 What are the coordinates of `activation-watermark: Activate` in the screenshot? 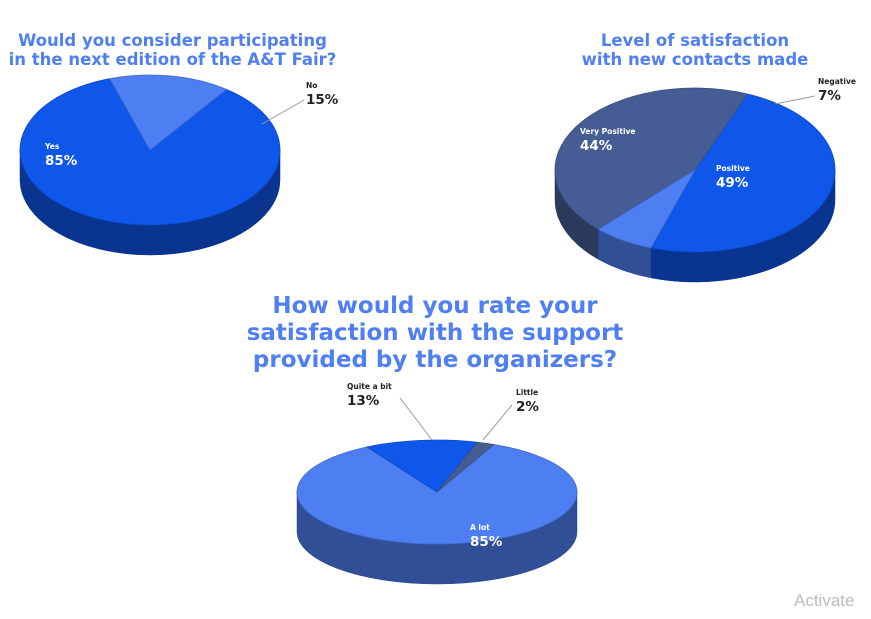 It's located at (824, 600).